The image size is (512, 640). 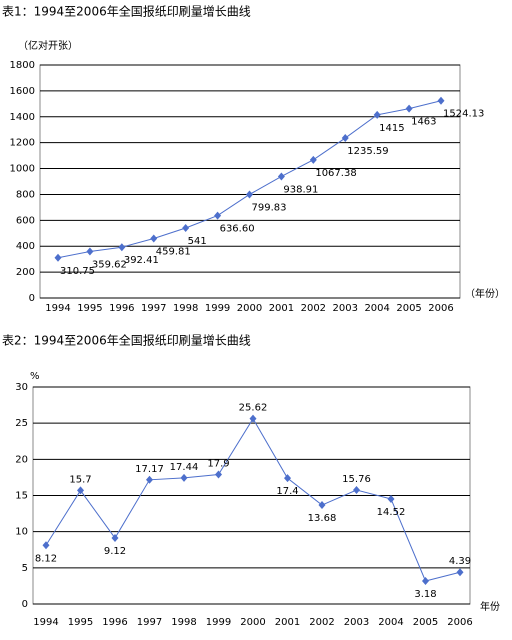 What do you see at coordinates (460, 561) in the screenshot?
I see `data-label: 4.39` at bounding box center [460, 561].